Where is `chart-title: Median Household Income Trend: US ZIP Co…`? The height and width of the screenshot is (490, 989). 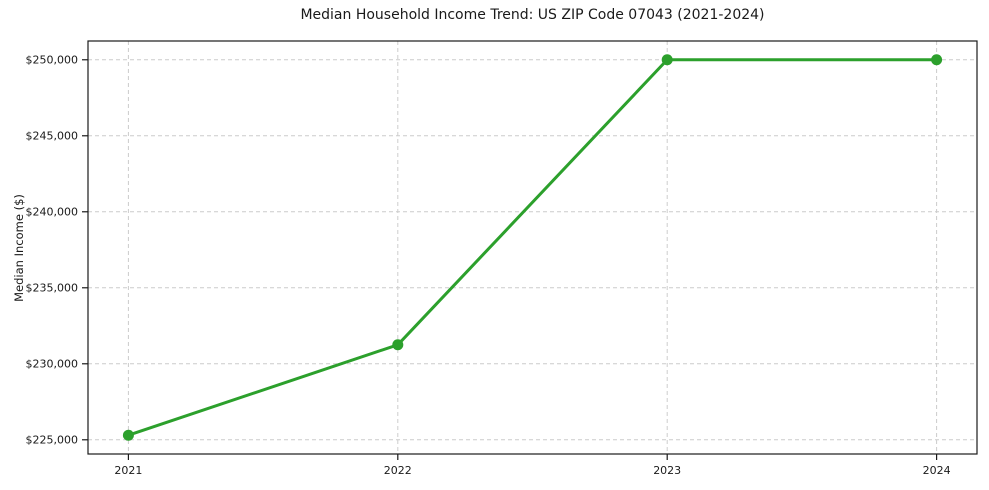
chart-title: Median Household Income Trend: US ZIP Co… is located at coordinates (532, 15).